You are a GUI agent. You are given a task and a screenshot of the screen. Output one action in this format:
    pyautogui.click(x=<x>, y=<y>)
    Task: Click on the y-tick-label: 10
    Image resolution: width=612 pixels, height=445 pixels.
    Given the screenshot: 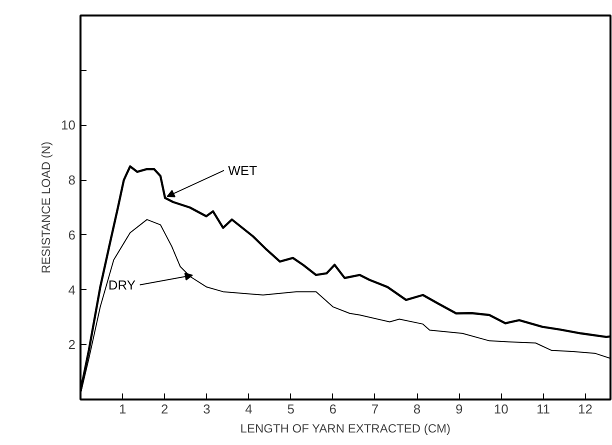 What is the action you would take?
    pyautogui.click(x=68, y=125)
    